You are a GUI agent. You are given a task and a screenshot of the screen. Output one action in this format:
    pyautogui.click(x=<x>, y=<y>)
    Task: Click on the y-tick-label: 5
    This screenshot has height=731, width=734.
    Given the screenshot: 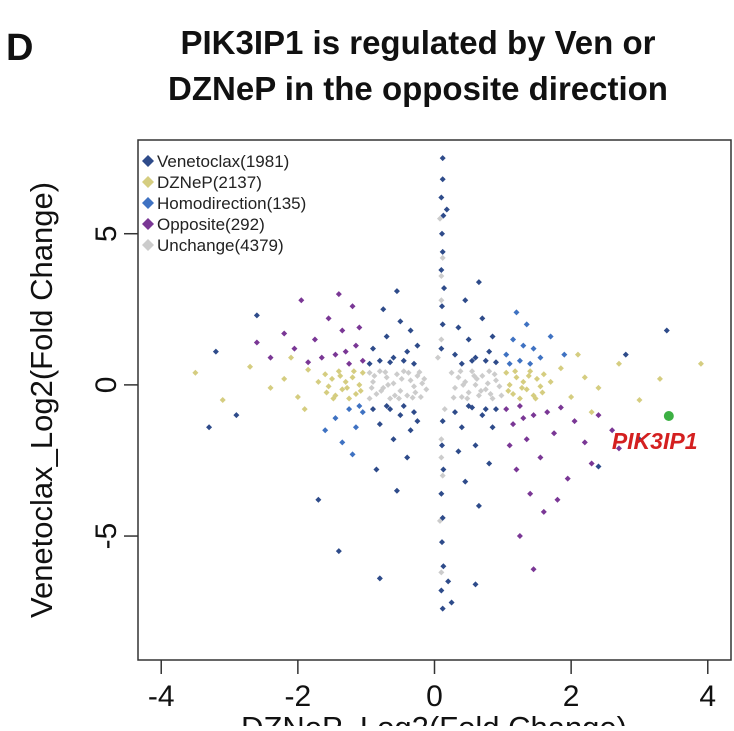 What is the action you would take?
    pyautogui.click(x=106, y=233)
    